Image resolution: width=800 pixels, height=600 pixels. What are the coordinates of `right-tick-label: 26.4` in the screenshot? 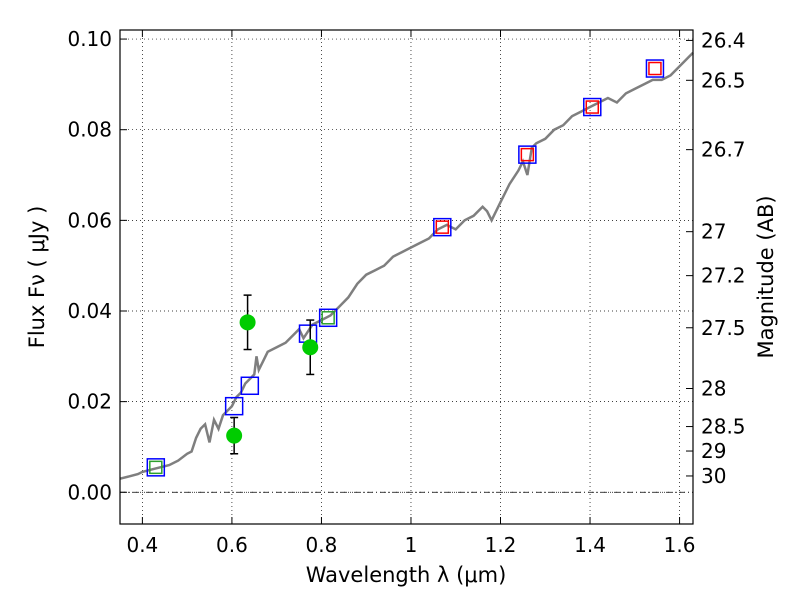 It's located at (723, 40).